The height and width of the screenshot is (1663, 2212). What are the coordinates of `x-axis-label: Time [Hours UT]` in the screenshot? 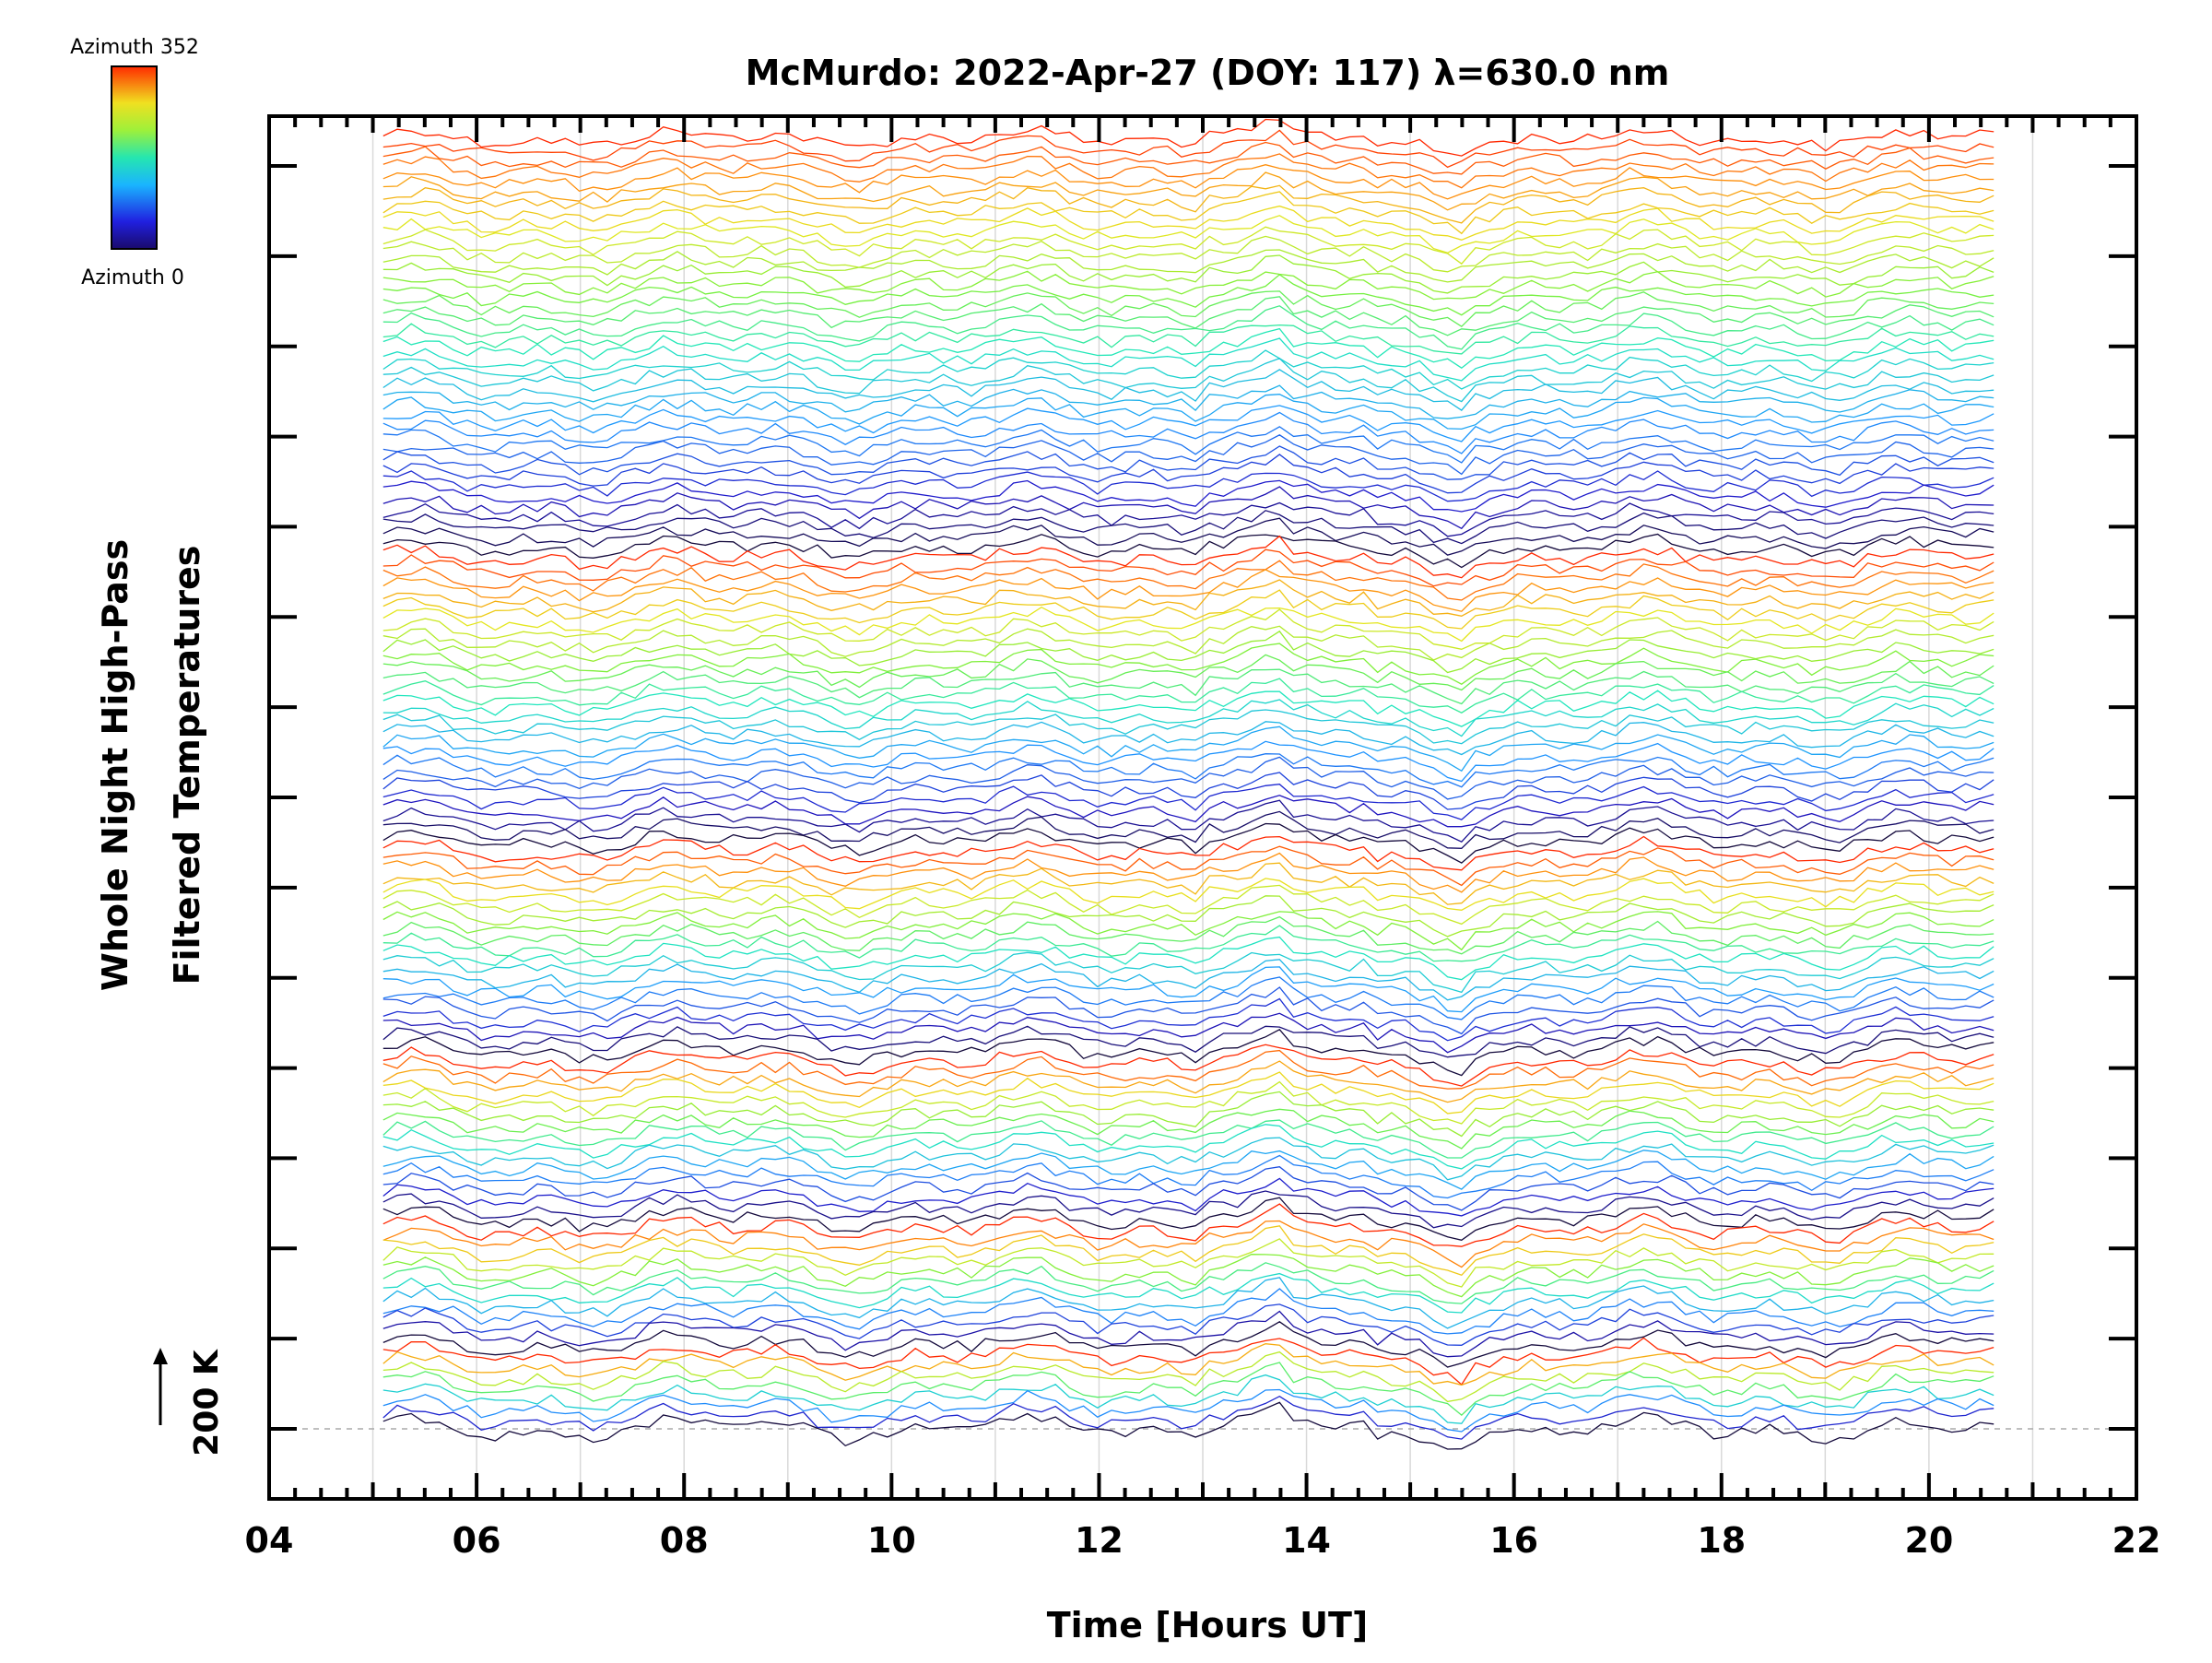 It's located at (1208, 1625).